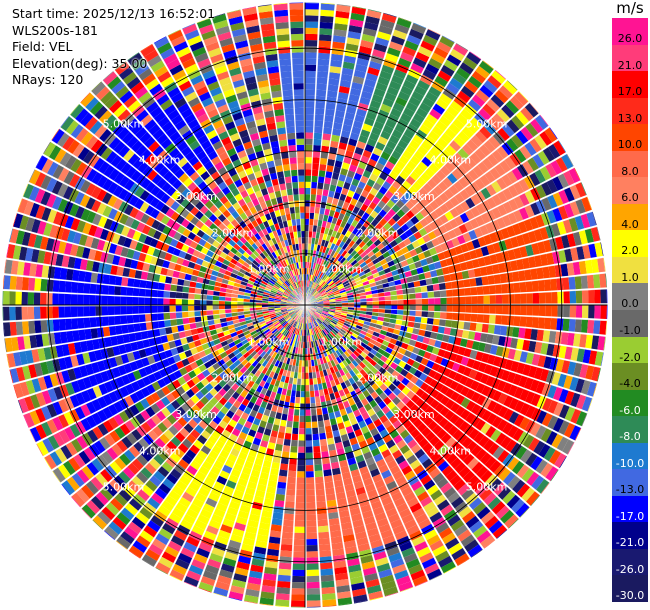 The image size is (650, 610). I want to click on colorbar-bin: 13.0, so click(630, 111).